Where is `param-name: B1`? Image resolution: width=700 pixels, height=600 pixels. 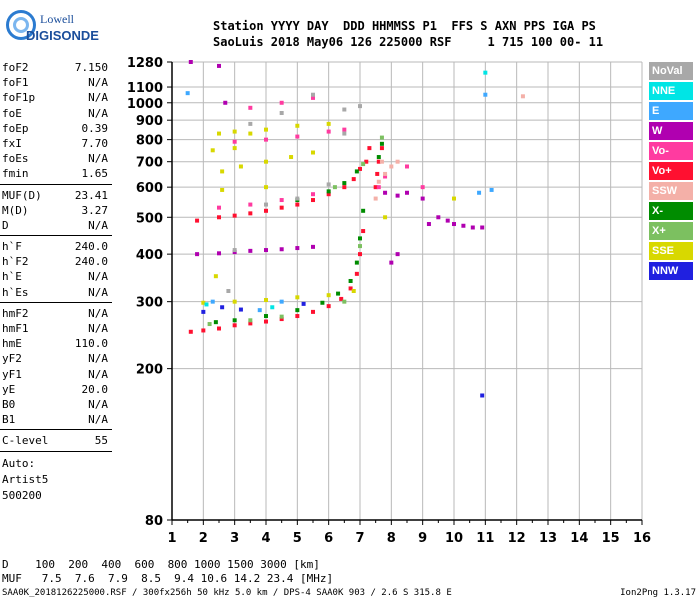 param-name: B1 is located at coordinates (9, 420).